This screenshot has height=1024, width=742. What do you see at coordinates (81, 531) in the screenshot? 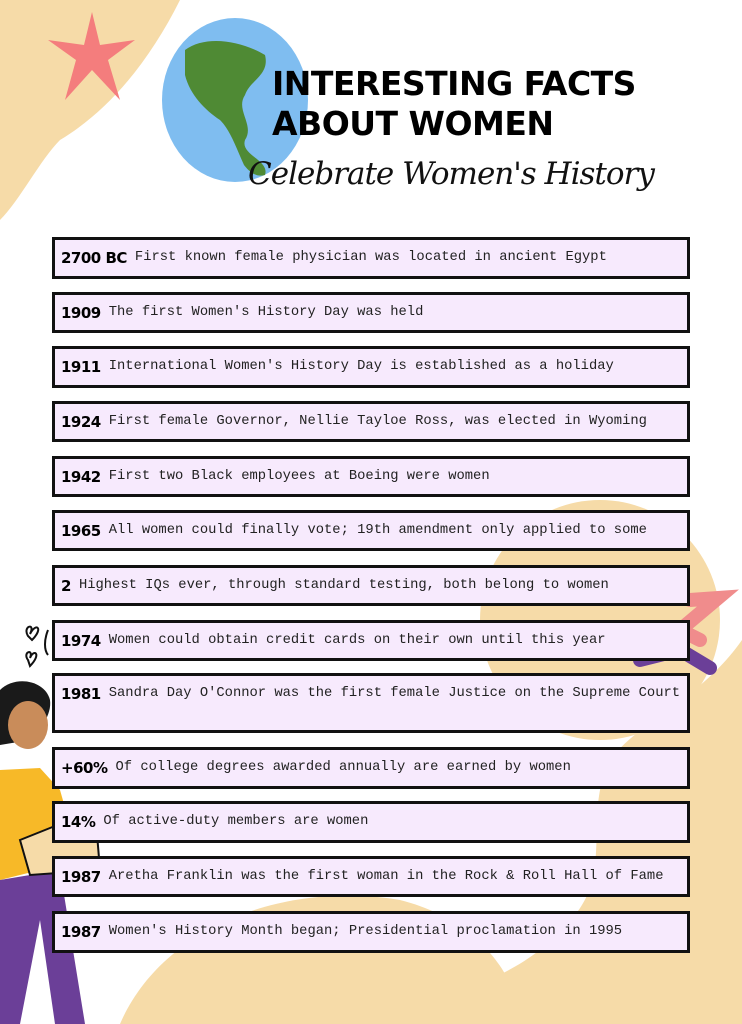
I see `fact-year: 1965` at bounding box center [81, 531].